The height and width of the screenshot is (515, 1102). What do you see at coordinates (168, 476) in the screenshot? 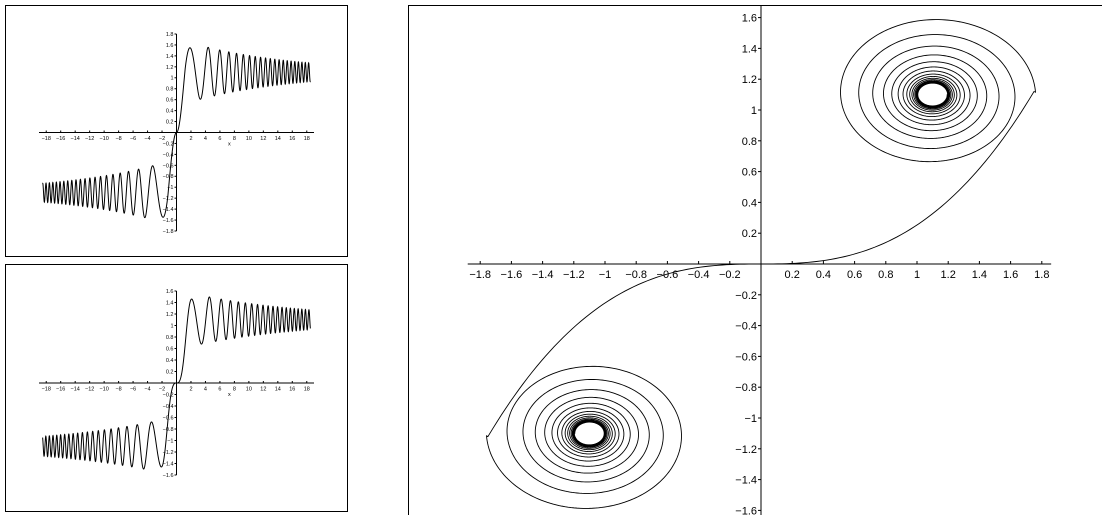
I see `y-tick-label: −1.6` at bounding box center [168, 476].